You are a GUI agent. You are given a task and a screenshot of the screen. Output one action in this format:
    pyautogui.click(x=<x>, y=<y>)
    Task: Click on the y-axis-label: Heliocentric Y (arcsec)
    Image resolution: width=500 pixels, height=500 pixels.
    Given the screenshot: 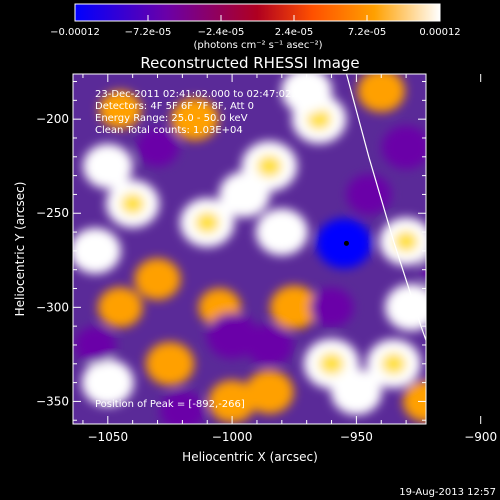 What is the action you would take?
    pyautogui.click(x=20, y=249)
    